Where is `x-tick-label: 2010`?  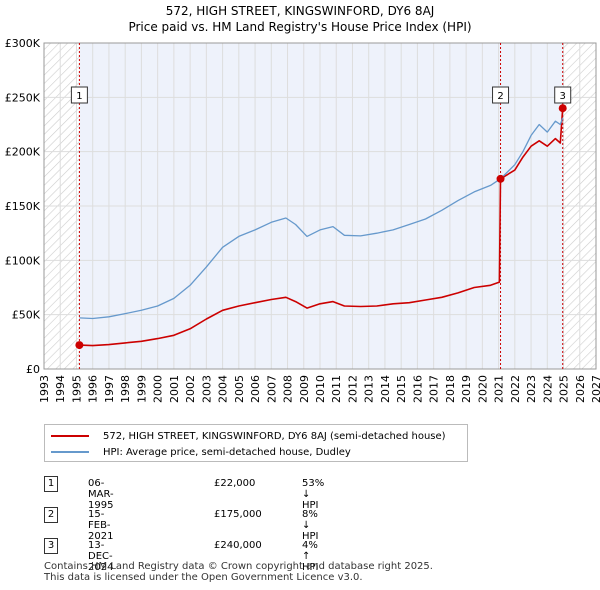
x-tick-label: 2010 is located at coordinates (320, 389).